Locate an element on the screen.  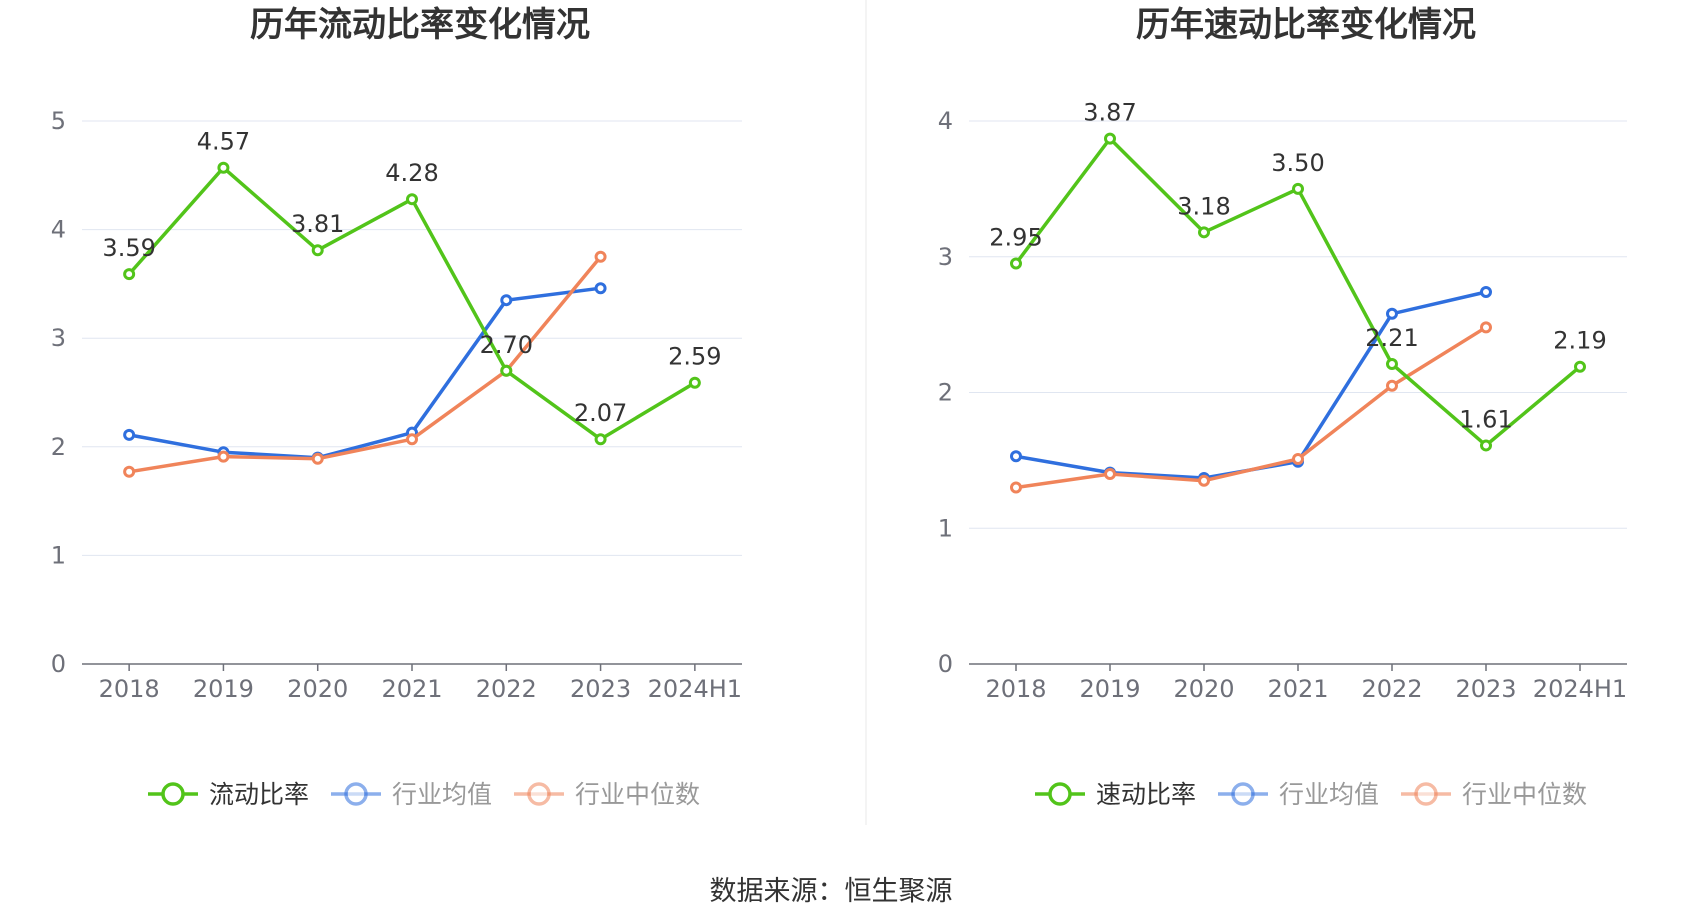
data-label: 2.07 is located at coordinates (600, 413).